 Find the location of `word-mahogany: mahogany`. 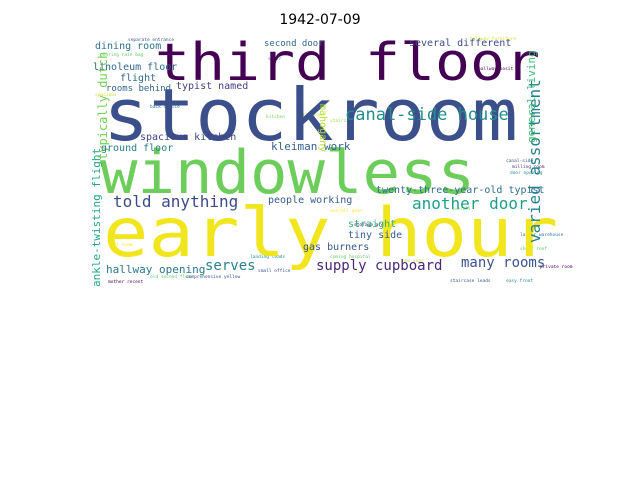

word-mahogany: mahogany is located at coordinates (322, 128).